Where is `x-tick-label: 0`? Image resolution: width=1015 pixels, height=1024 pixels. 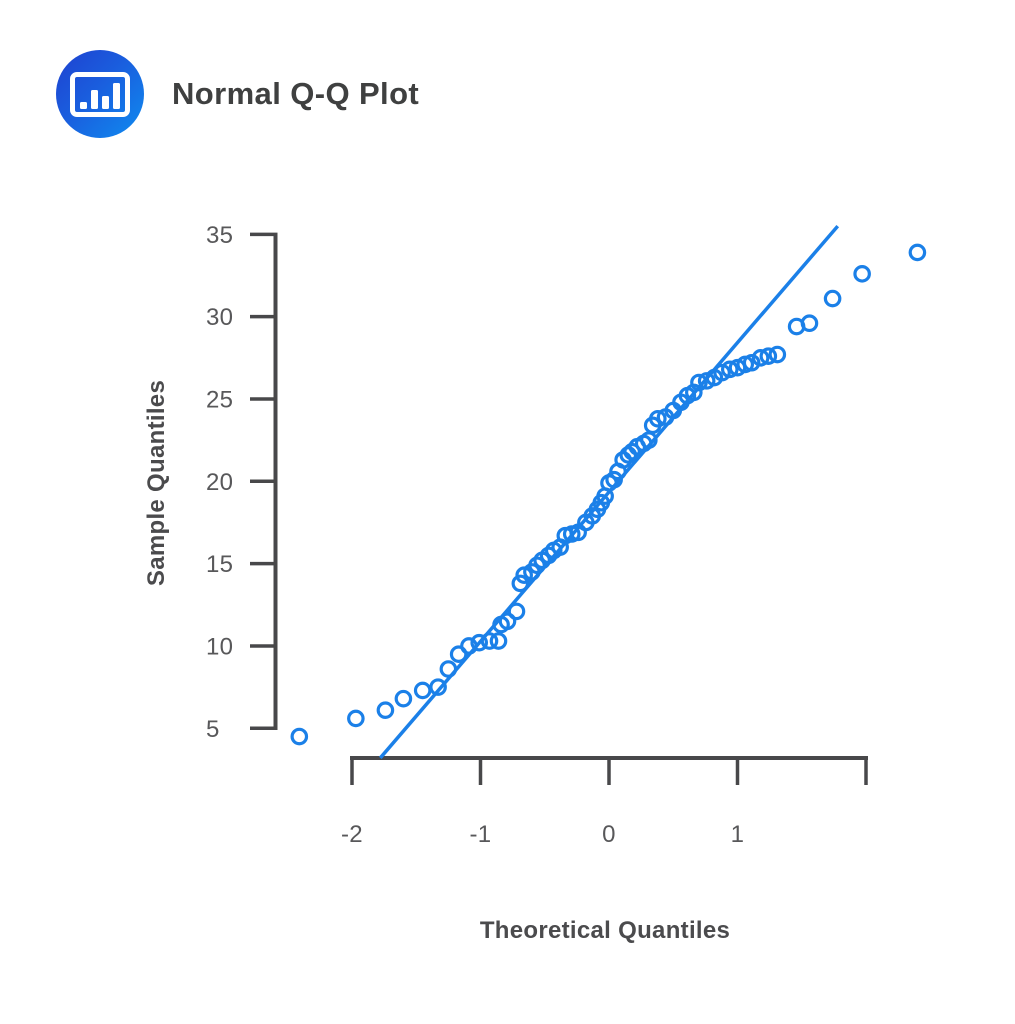 x-tick-label: 0 is located at coordinates (609, 834).